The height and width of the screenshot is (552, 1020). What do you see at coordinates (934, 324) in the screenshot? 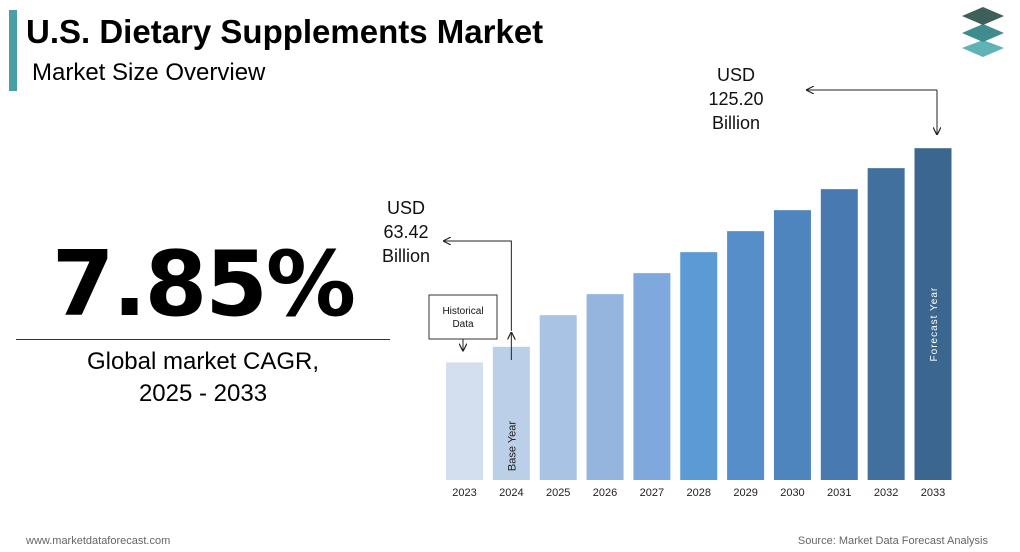
I see `forecast-year-label: Forecast Year` at bounding box center [934, 324].